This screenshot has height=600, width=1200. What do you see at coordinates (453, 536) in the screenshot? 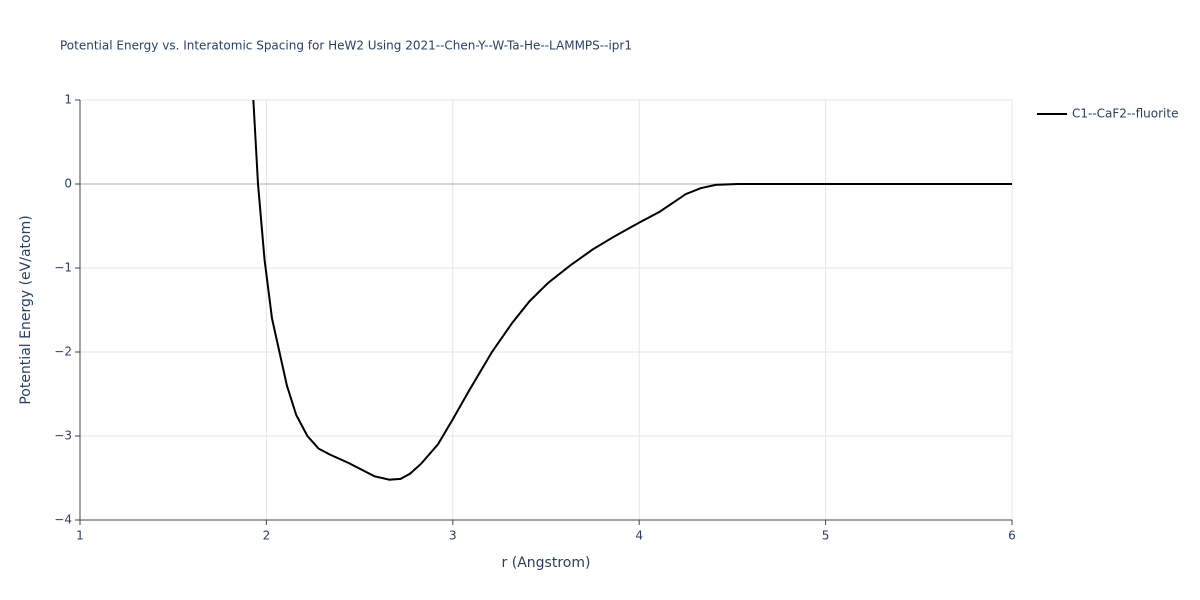
I see `x-tick-label: 3` at bounding box center [453, 536].